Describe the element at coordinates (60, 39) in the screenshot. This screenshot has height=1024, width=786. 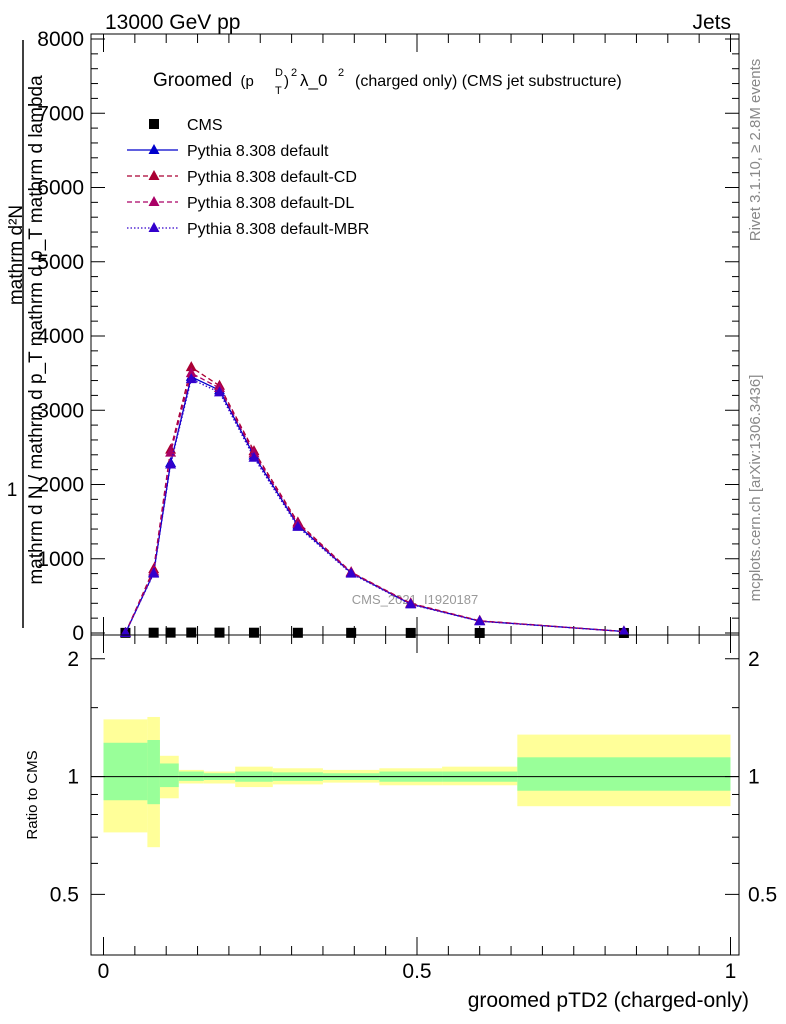
I see `y-tick-label: 8000` at that location.